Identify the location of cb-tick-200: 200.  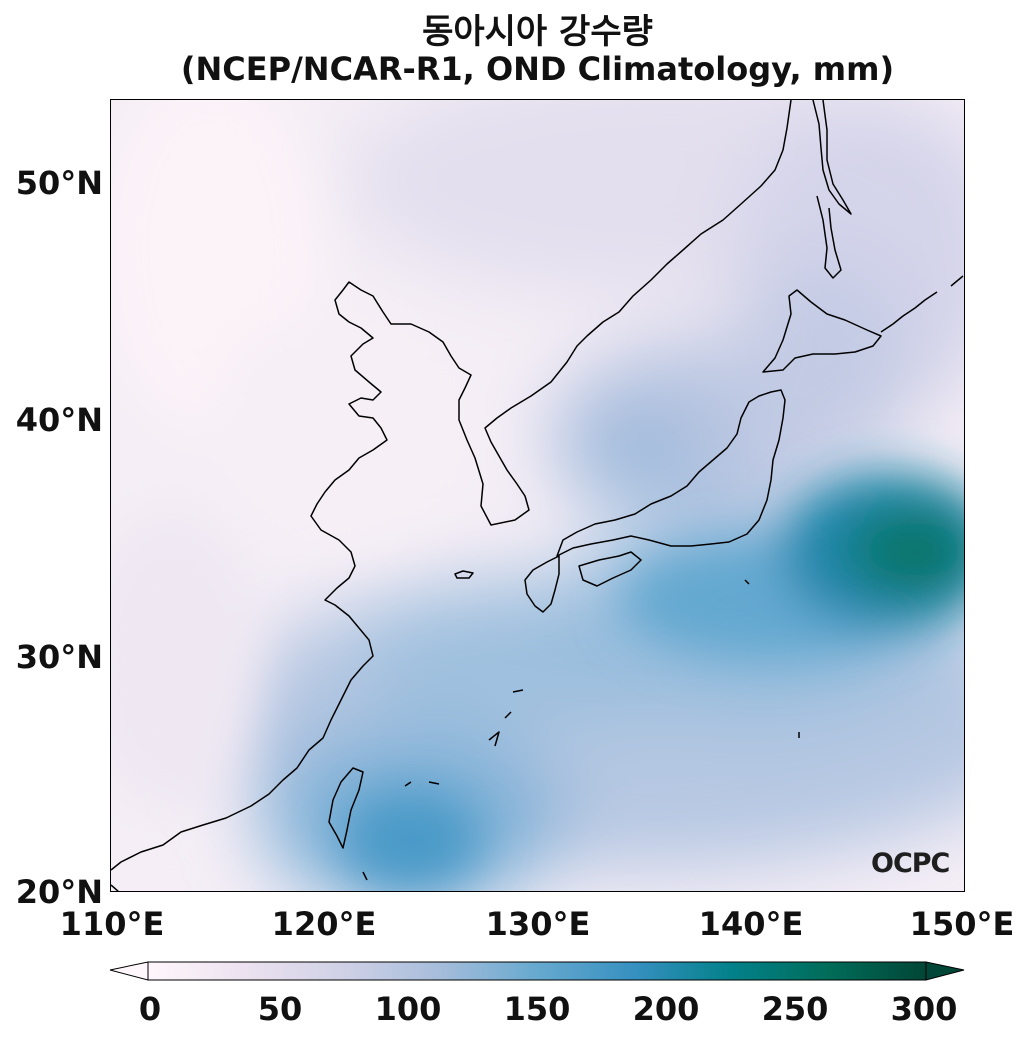
(666, 1009).